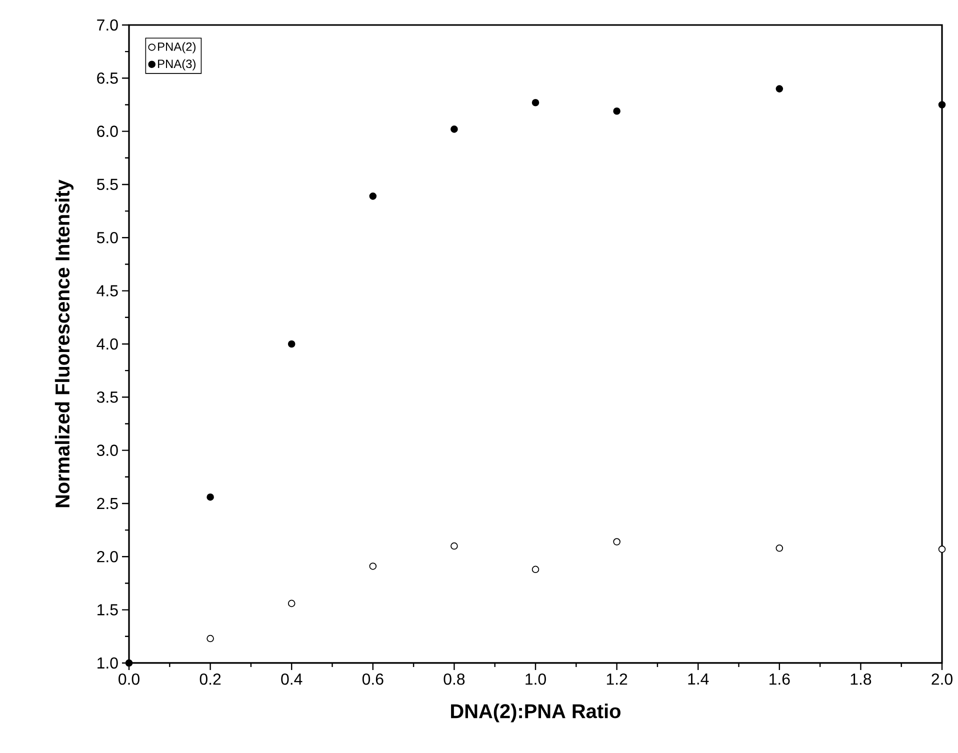 The image size is (958, 753). Describe the element at coordinates (107, 131) in the screenshot. I see `y-tick-label: 6.0` at that location.